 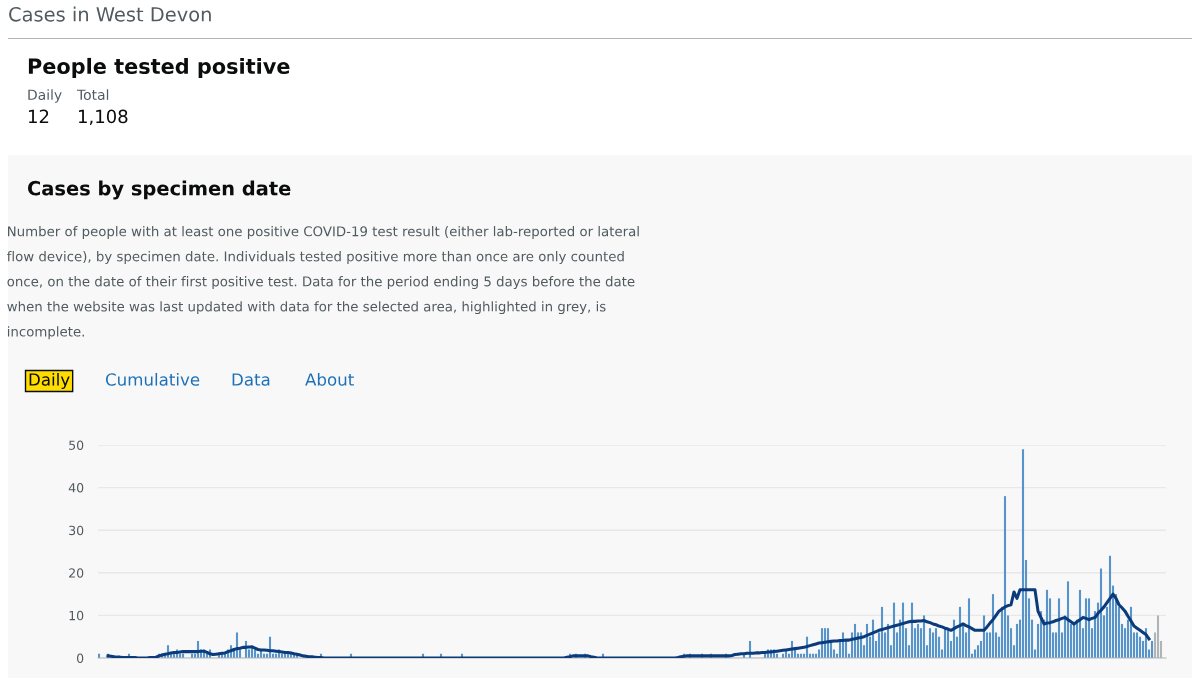 I want to click on text: About, so click(x=329, y=379).